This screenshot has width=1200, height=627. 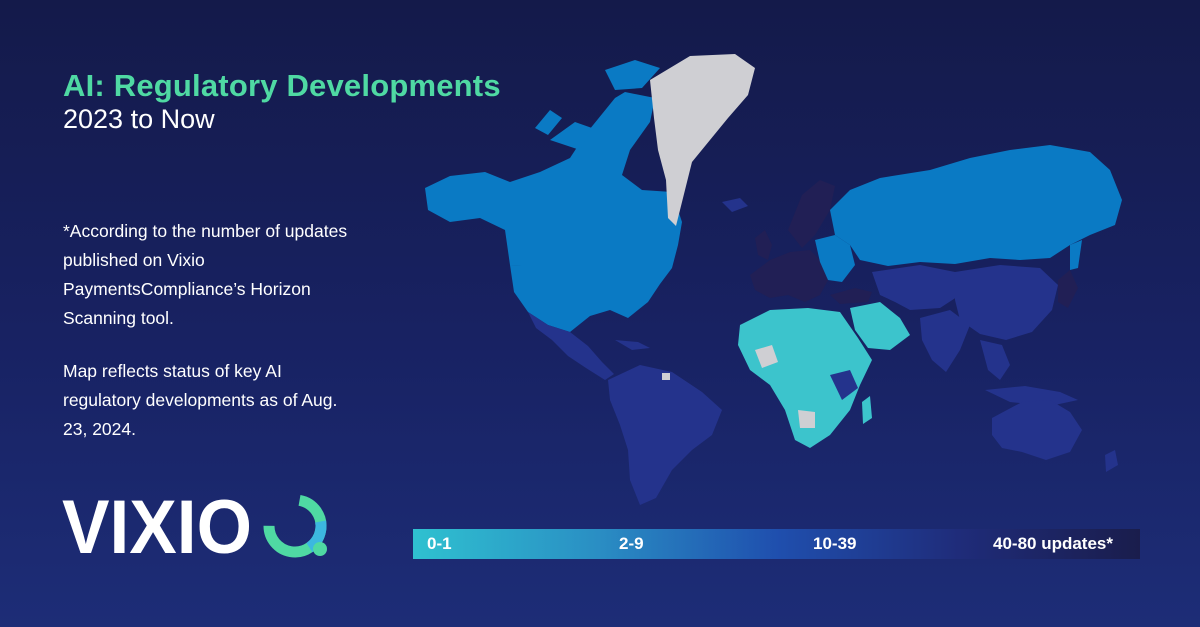 I want to click on map-region-south-america, so click(x=665, y=435).